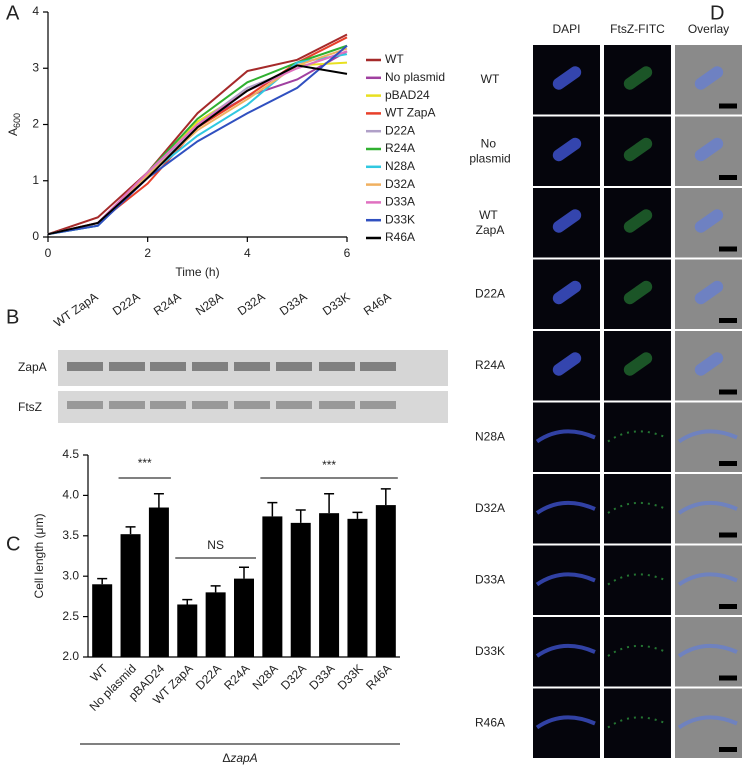  What do you see at coordinates (247, 253) in the screenshot?
I see `x-tick-label: 4` at bounding box center [247, 253].